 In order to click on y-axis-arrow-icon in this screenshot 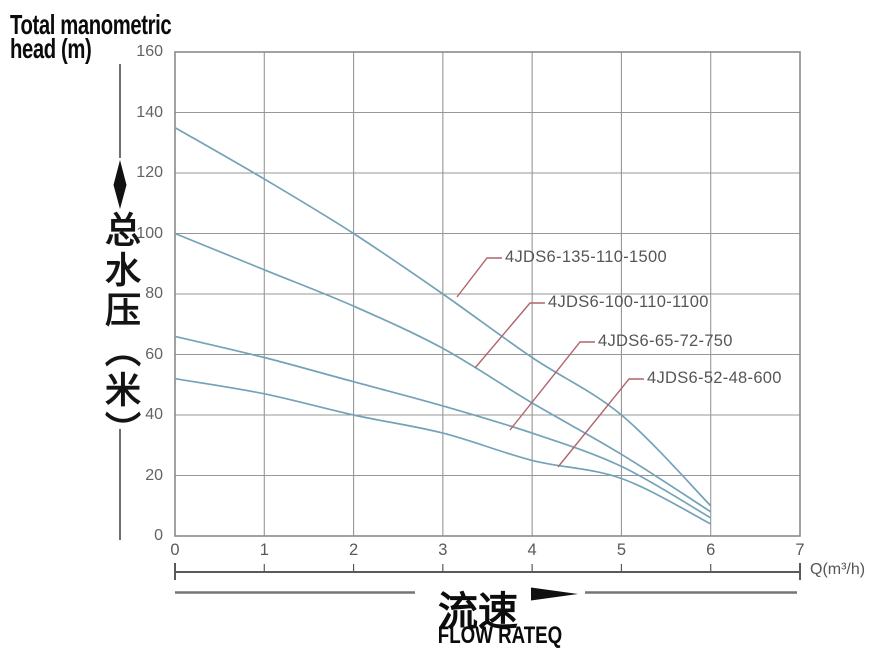, I will do `click(120, 184)`.